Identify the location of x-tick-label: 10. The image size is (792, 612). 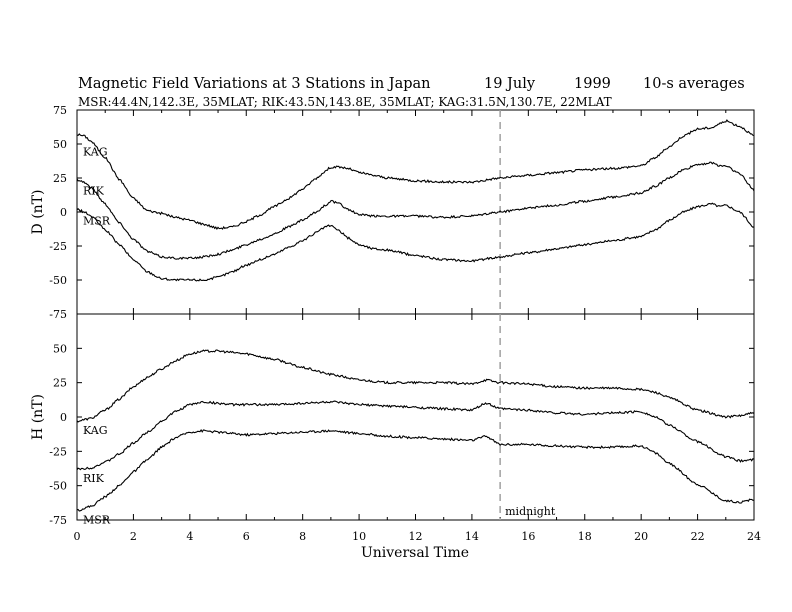
(359, 536).